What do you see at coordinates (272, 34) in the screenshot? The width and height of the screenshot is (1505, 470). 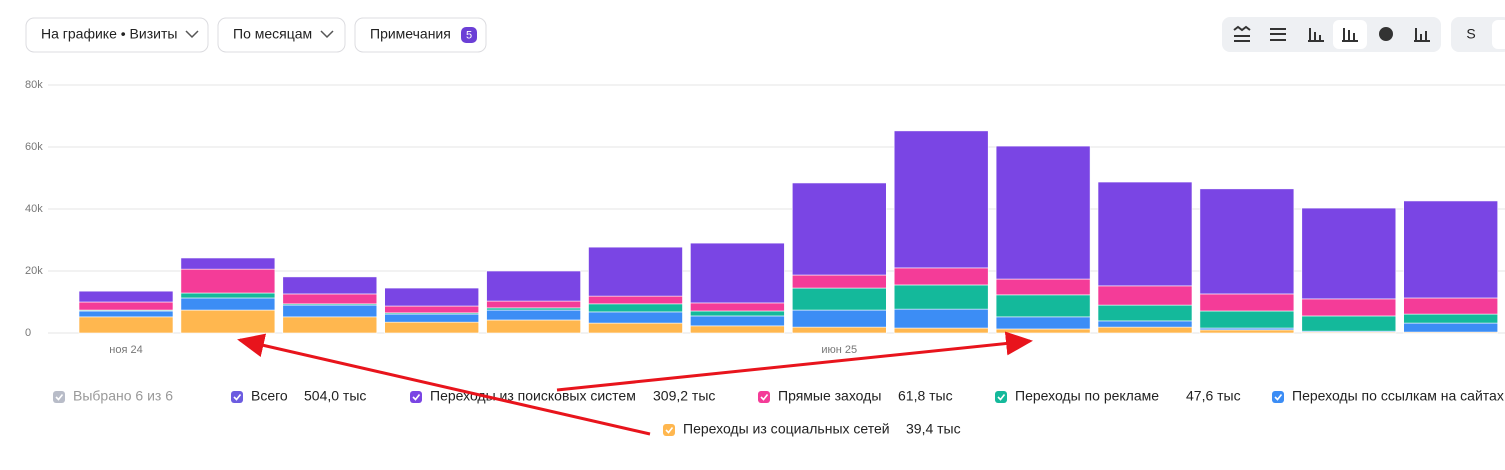 I see `period-button-label: По месяцам` at bounding box center [272, 34].